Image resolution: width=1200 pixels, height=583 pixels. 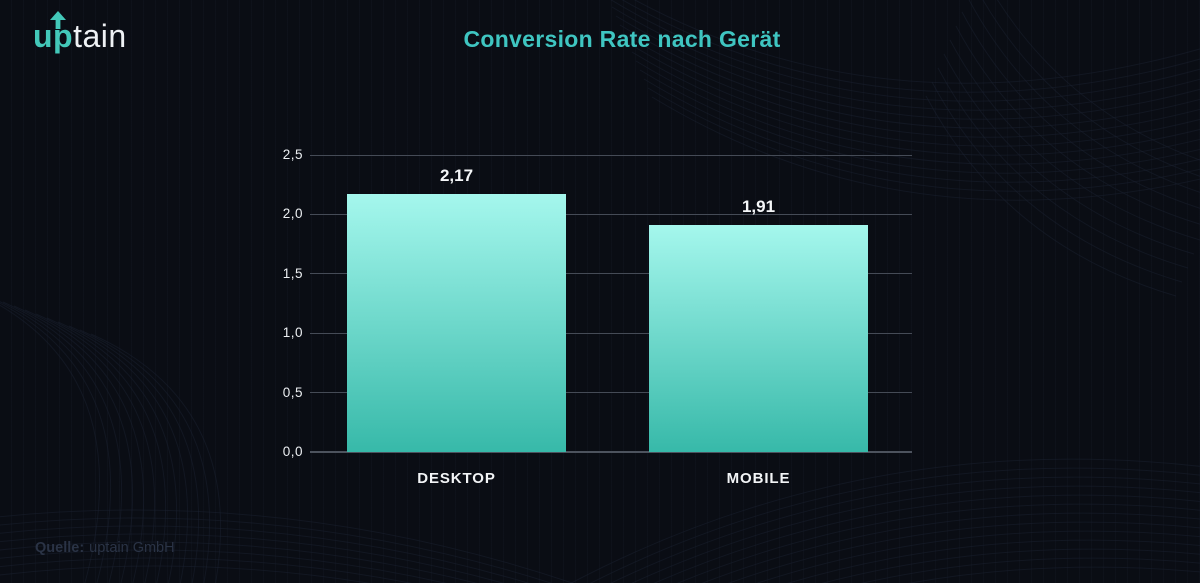 I want to click on bar-mobile, so click(x=758, y=338).